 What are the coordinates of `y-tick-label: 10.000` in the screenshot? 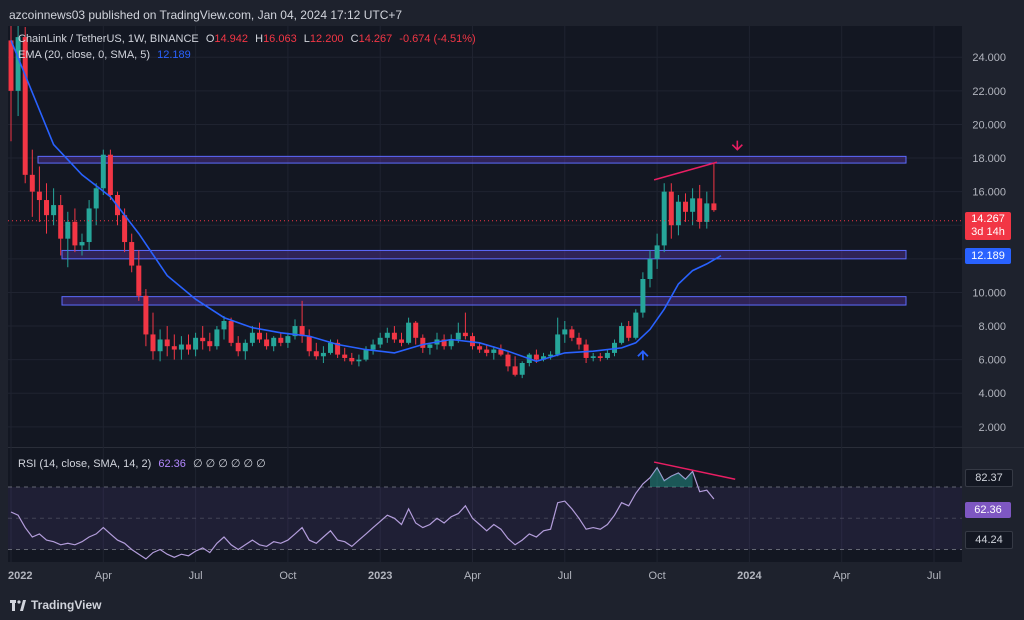 It's located at (989, 293).